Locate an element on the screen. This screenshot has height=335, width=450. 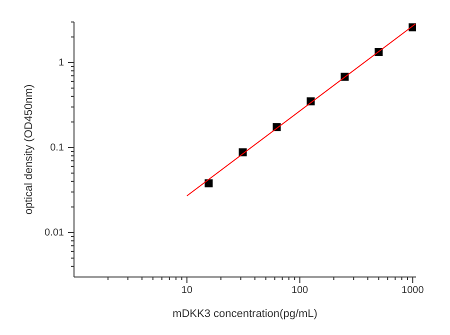
y-tick-label: 0.01 is located at coordinates (54, 233).